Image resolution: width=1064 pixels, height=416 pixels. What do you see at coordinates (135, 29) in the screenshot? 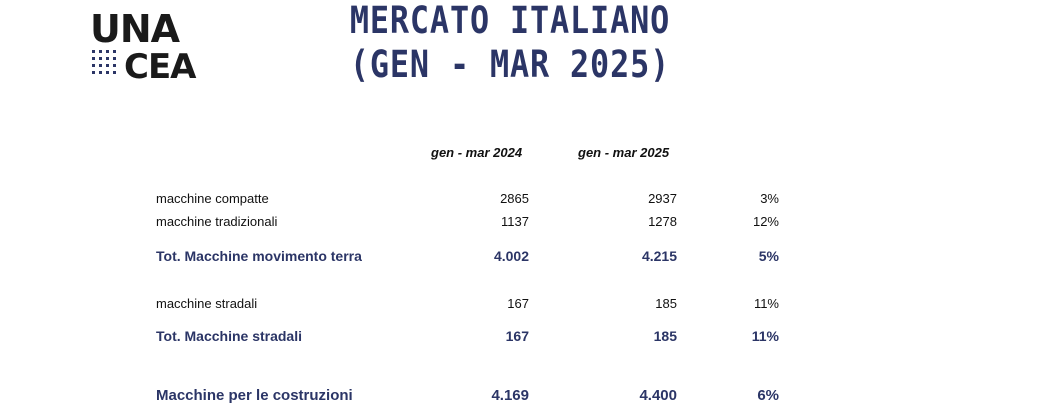
I see `logo-top-text: UNA` at bounding box center [135, 29].